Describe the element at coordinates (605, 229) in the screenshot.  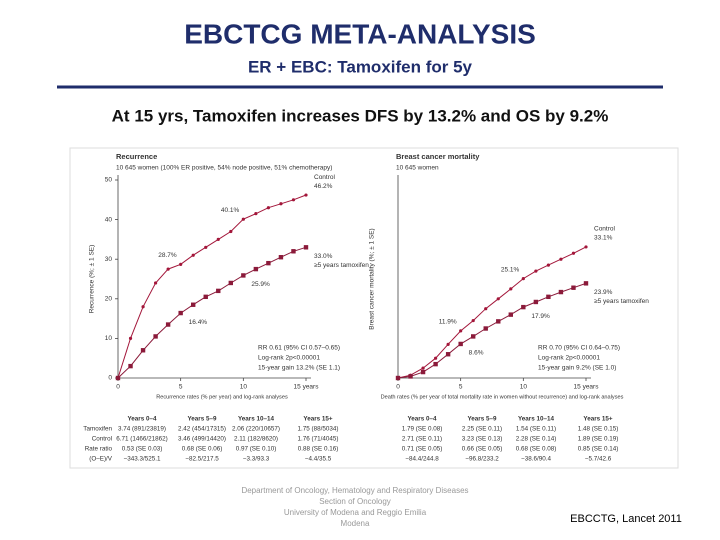
I see `legend-label: Control` at that location.